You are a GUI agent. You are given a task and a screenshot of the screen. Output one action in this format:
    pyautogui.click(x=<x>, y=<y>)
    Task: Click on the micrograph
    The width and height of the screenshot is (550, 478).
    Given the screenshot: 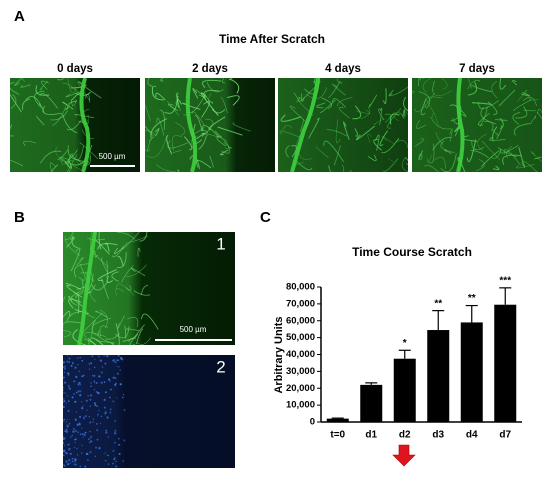 What is the action you would take?
    pyautogui.click(x=149, y=411)
    